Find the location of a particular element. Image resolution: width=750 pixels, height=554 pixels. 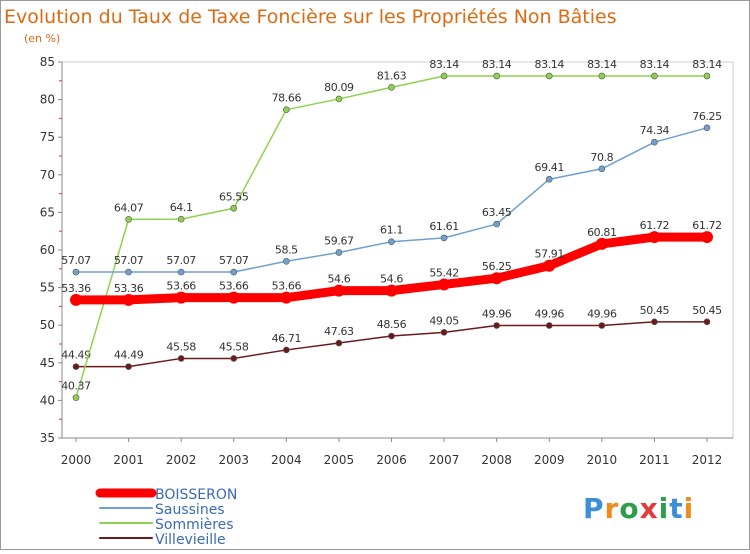

x-tick-label: 2008 is located at coordinates (496, 460).